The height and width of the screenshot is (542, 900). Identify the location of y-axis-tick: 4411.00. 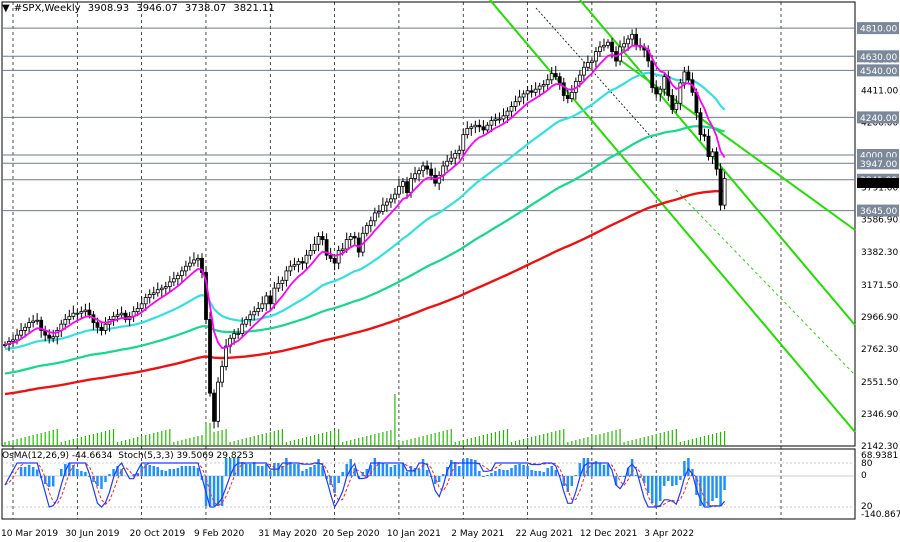
(879, 92).